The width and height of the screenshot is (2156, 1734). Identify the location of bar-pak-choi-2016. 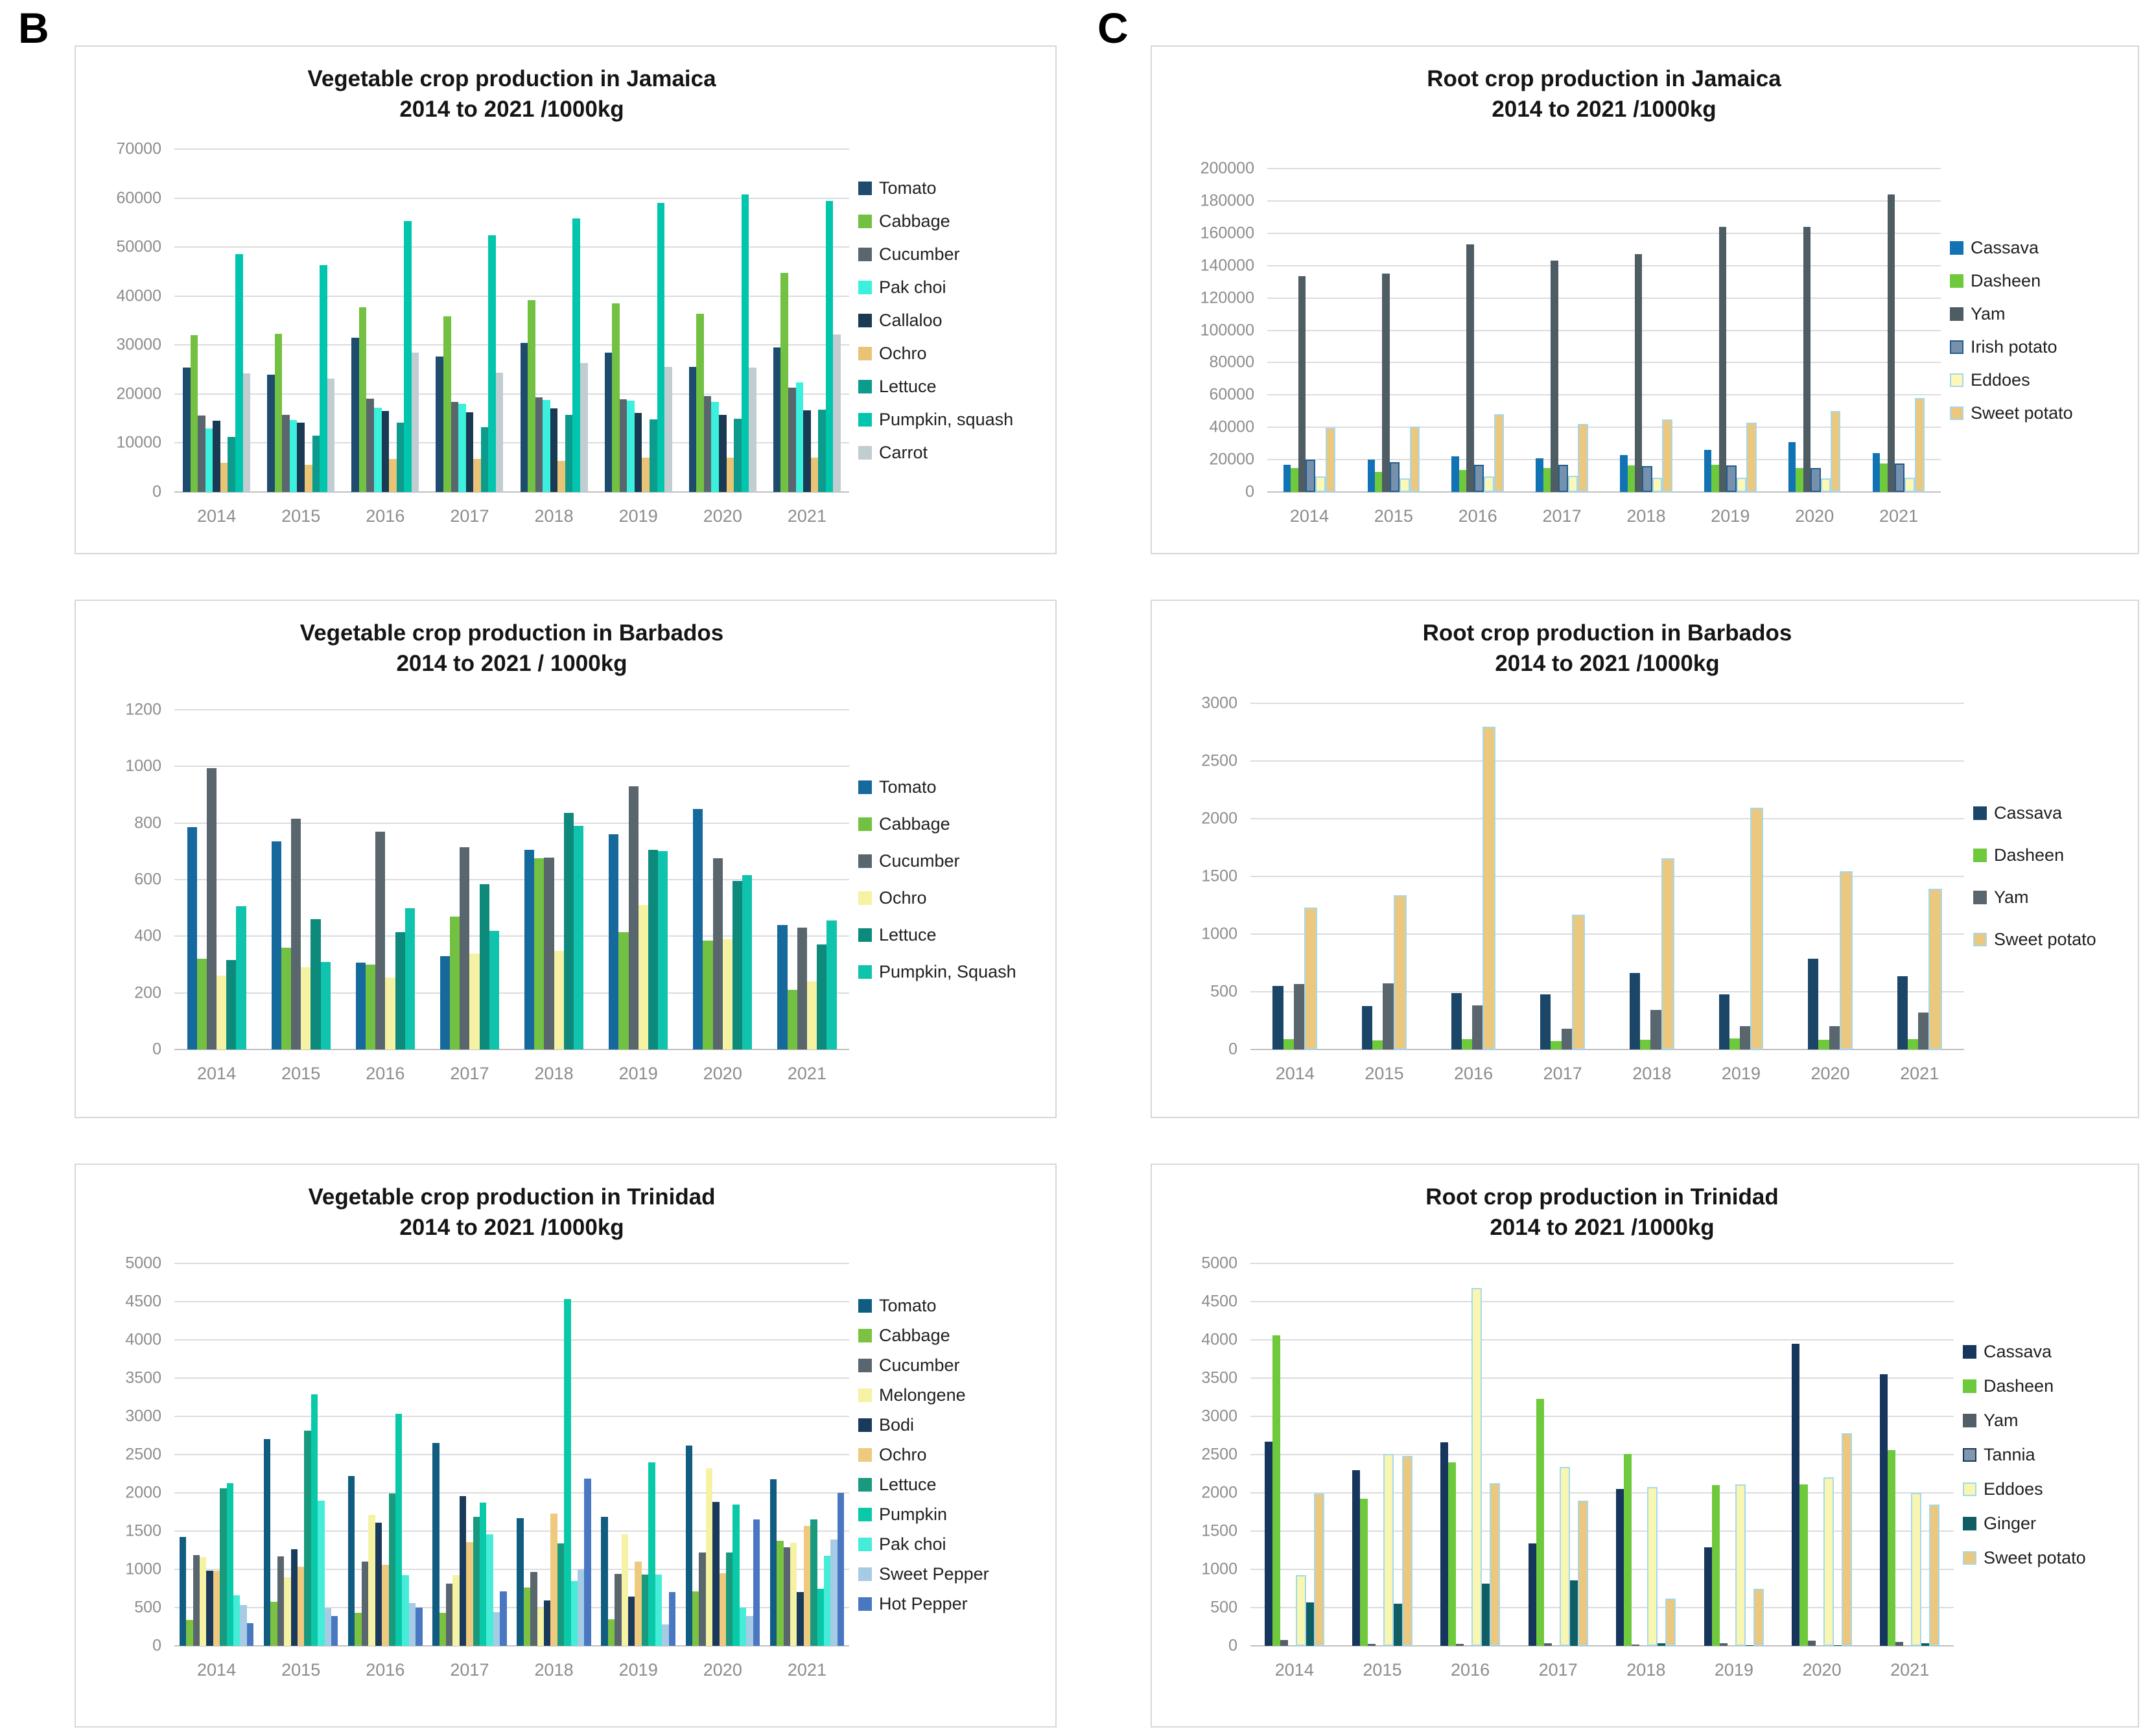
(405, 1610).